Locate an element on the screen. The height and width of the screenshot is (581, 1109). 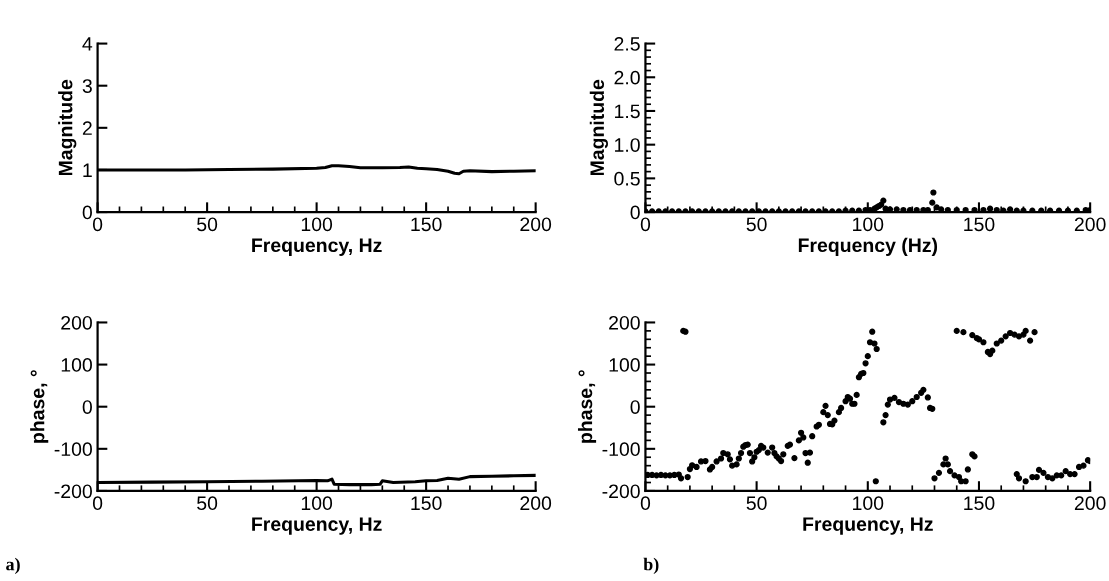
text: a) is located at coordinates (13, 566).